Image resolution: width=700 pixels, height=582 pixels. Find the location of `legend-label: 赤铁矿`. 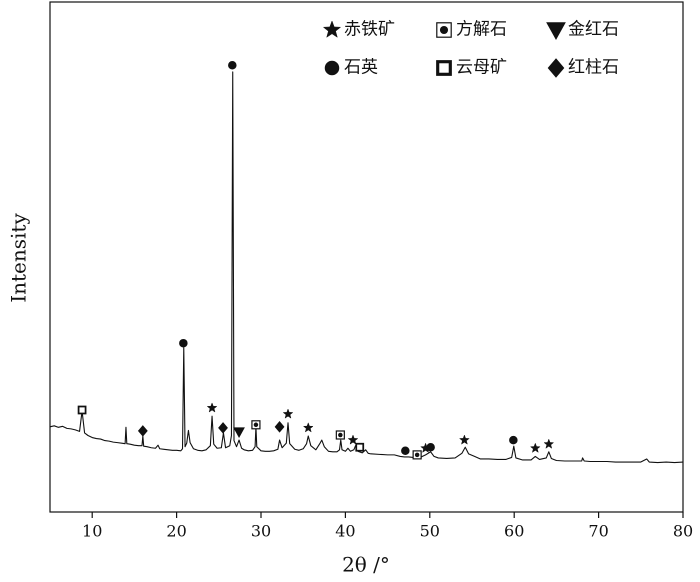

legend-label: 赤铁矿 is located at coordinates (369, 30).